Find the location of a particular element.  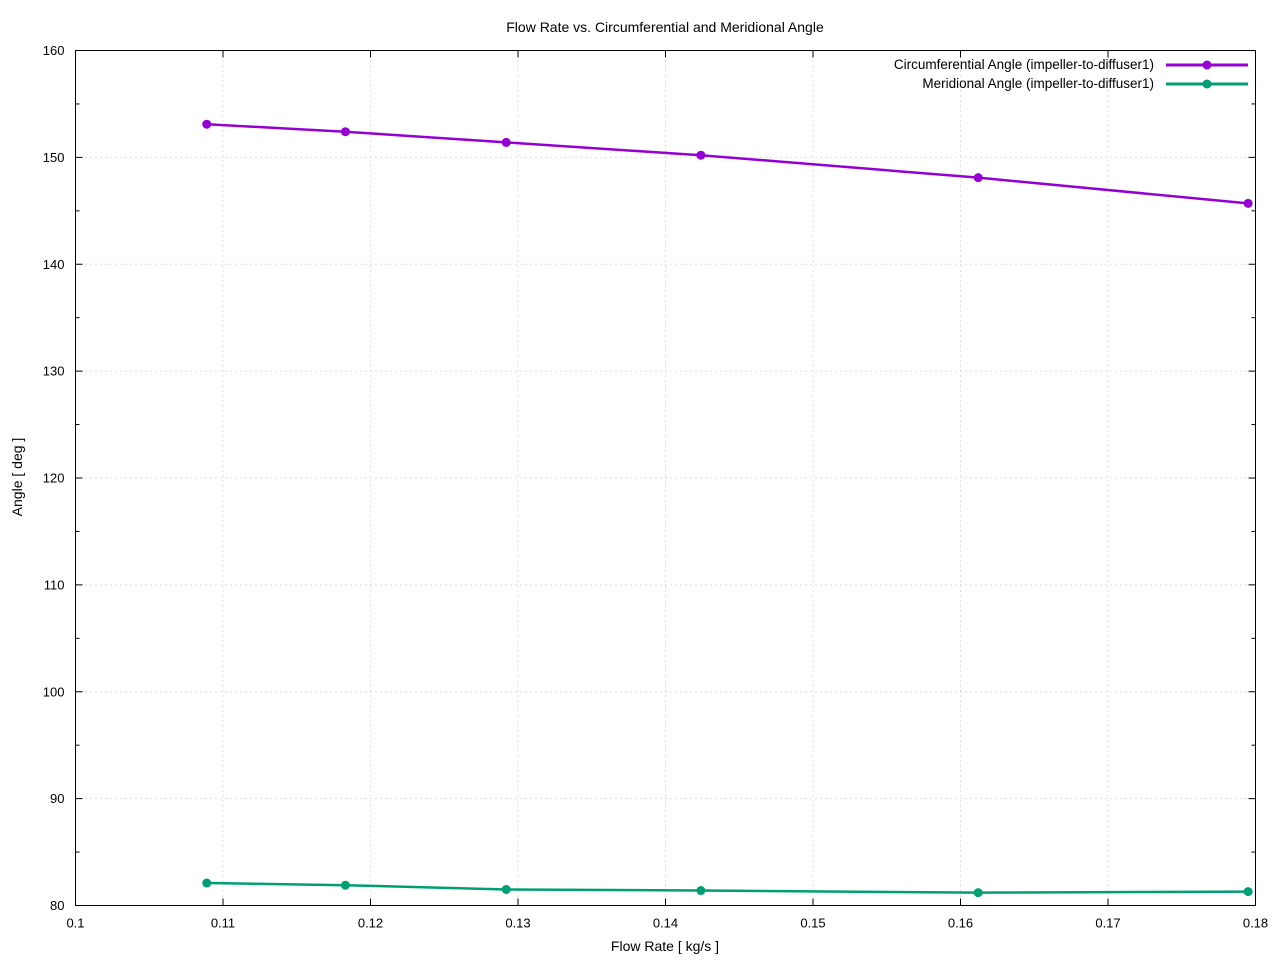

x-tick-label: 0.15 is located at coordinates (812, 923).